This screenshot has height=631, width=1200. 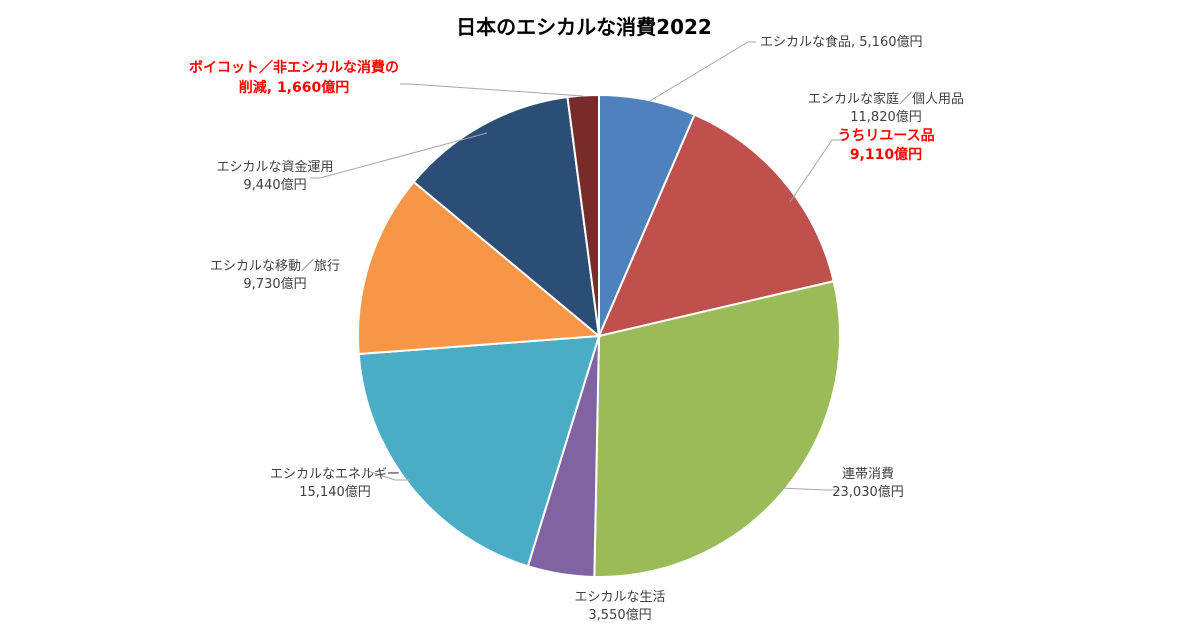 What do you see at coordinates (335, 492) in the screenshot?
I see `label-energy-value: 15,140億円` at bounding box center [335, 492].